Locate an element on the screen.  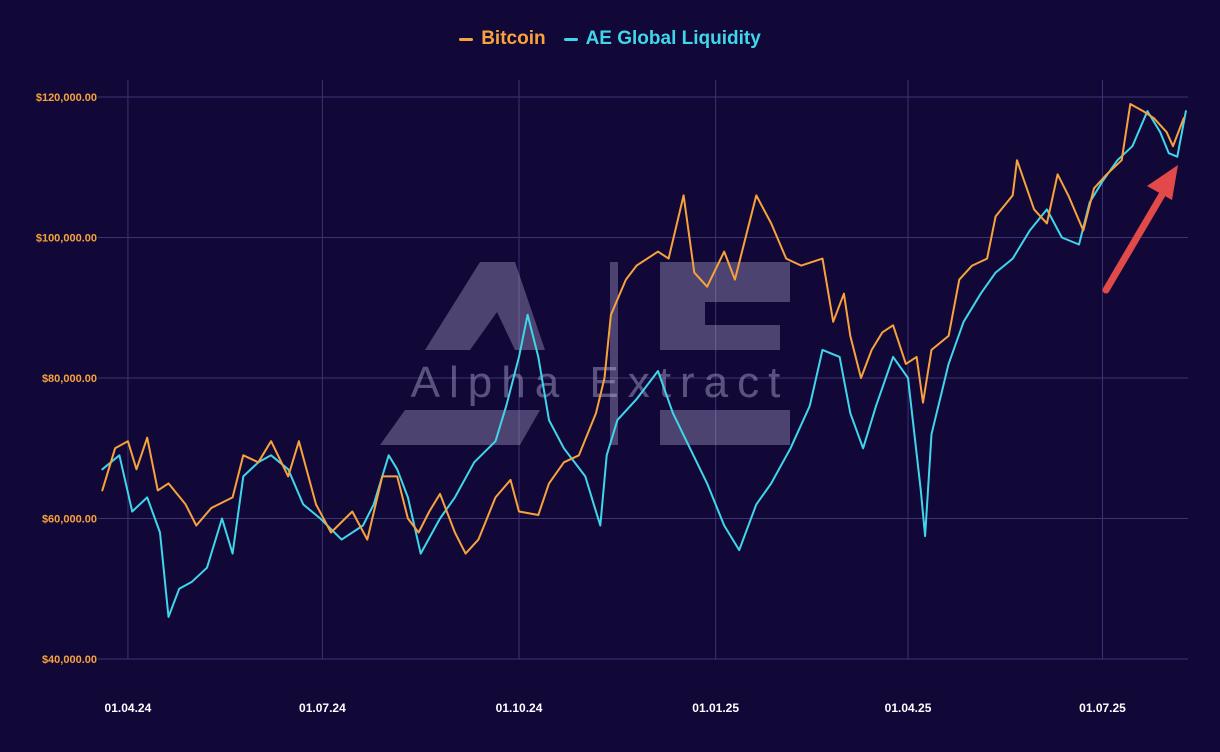
watermark-logo is located at coordinates (585, 353).